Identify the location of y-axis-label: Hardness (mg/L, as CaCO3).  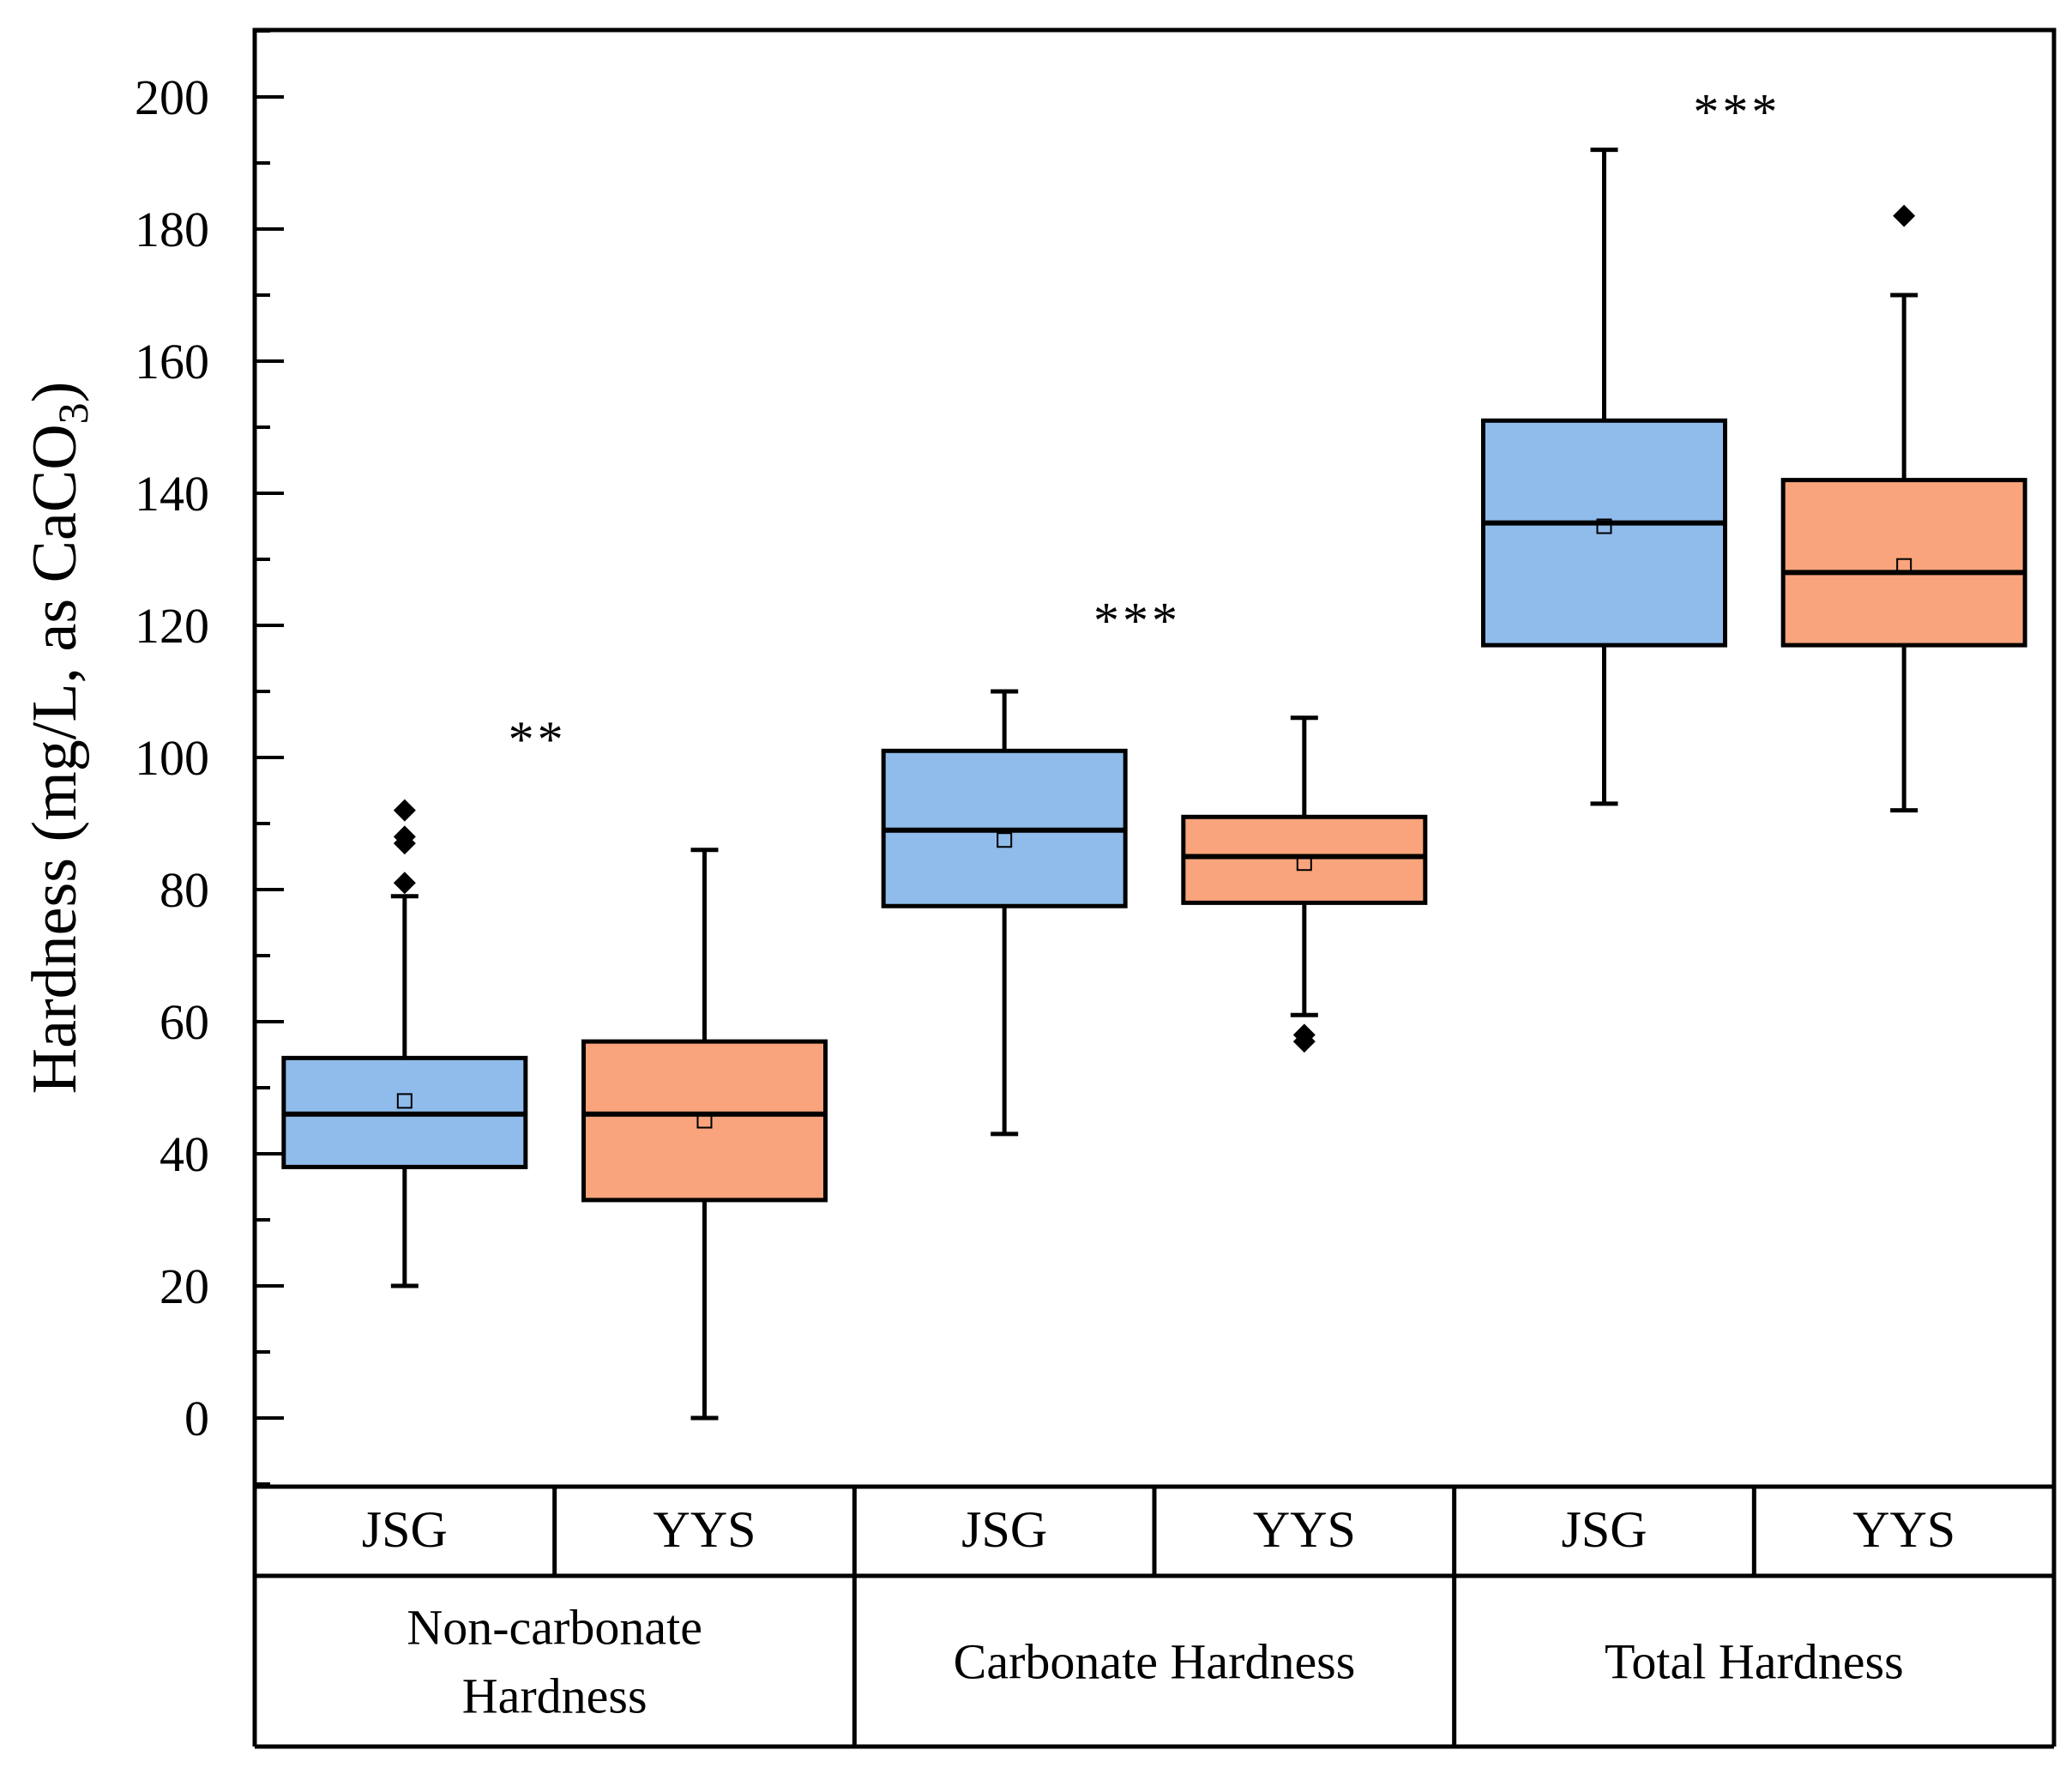
(58, 738).